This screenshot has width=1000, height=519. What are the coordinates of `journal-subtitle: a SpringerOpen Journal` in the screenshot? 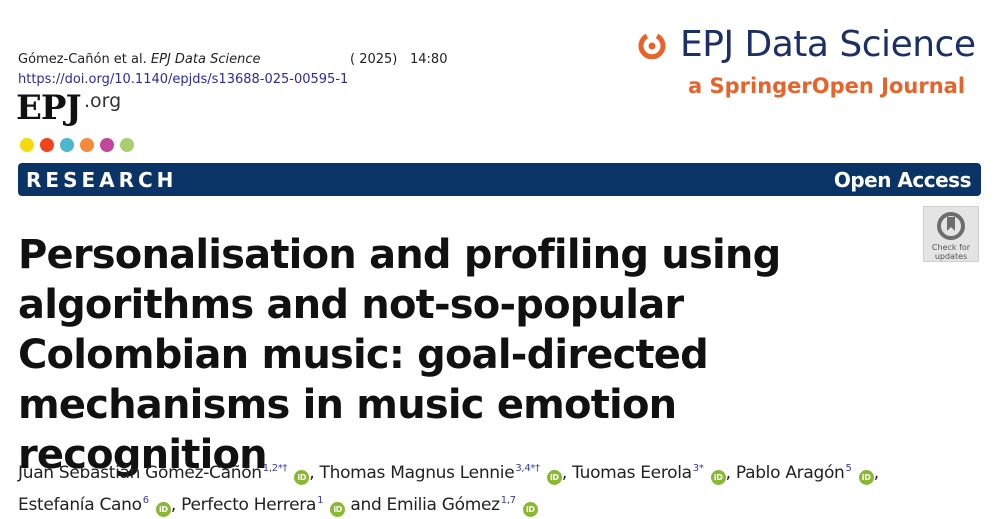 It's located at (827, 86).